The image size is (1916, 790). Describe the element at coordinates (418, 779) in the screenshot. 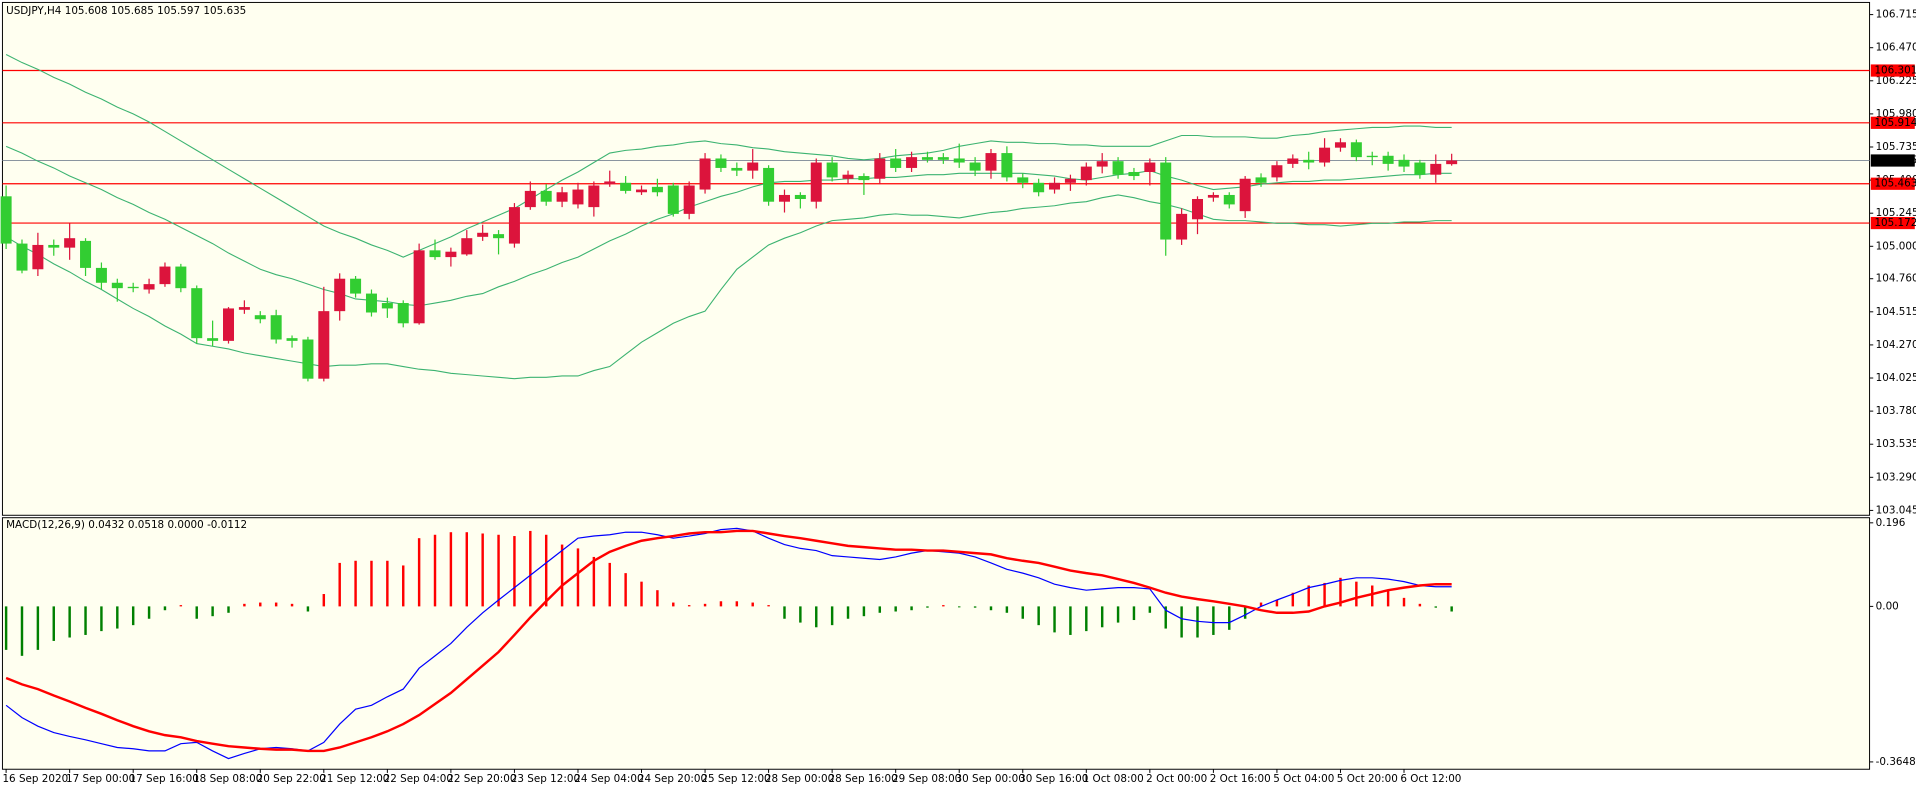

I see `x-tick-label: 22 Sep 04:00` at that location.